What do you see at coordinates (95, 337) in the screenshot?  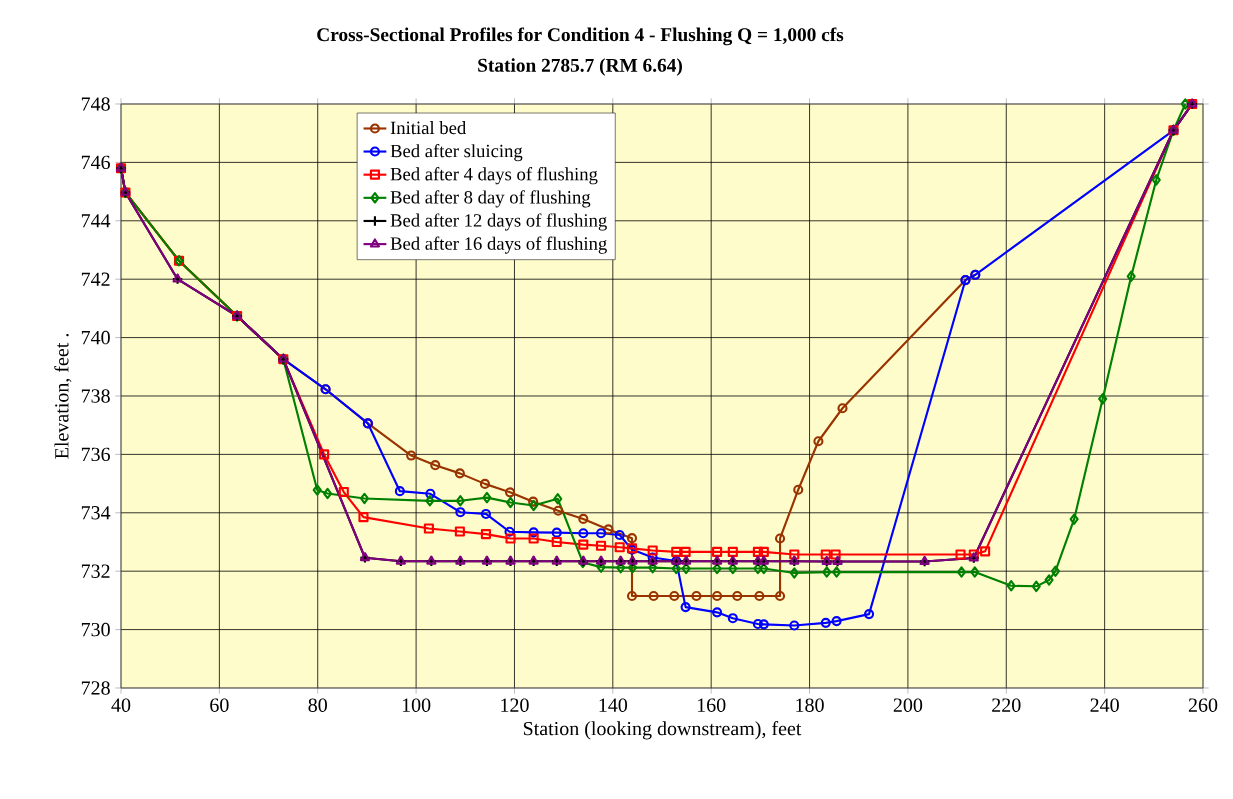 I see `y-tick-label: 740` at bounding box center [95, 337].